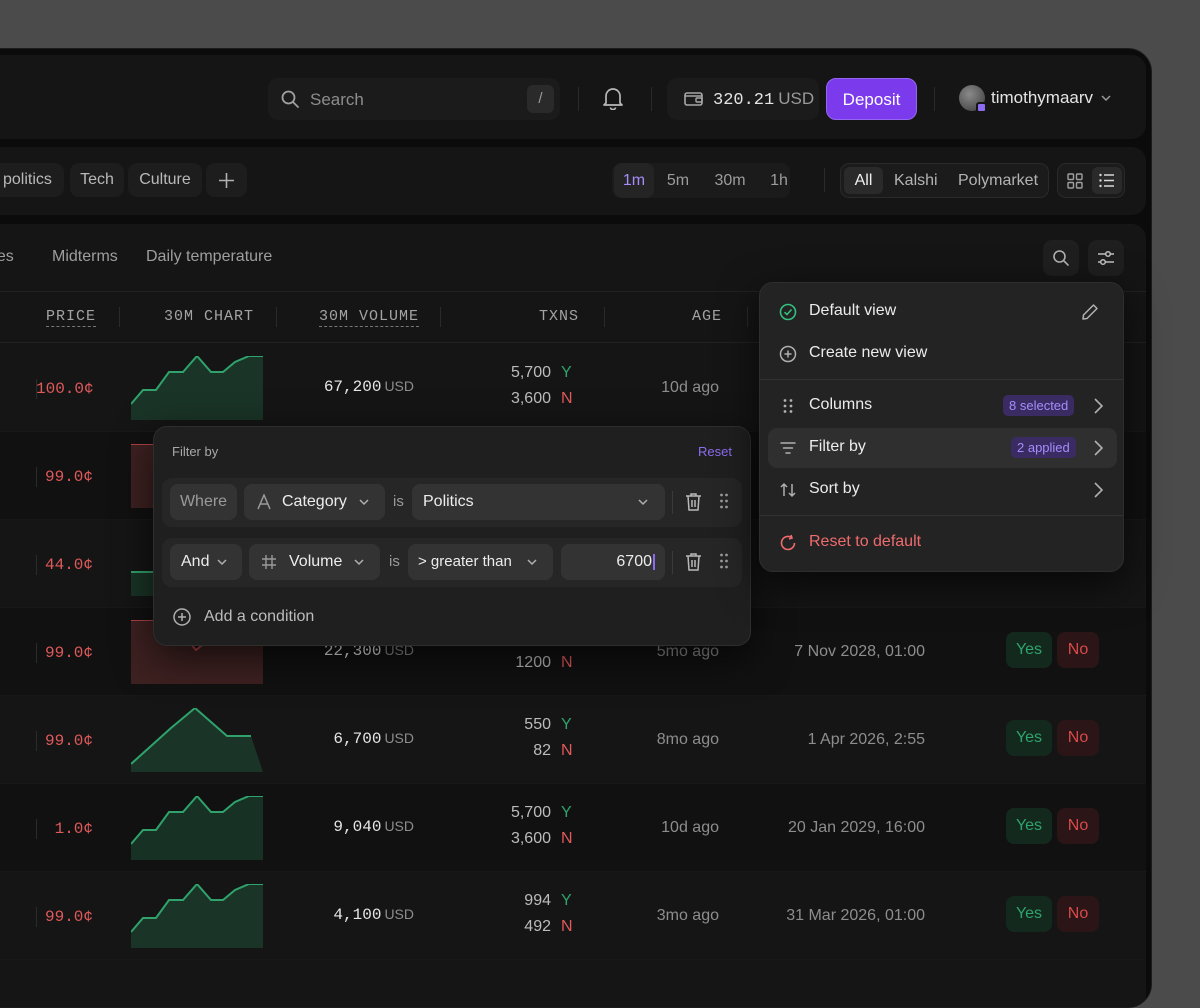 This screenshot has width=1200, height=1008. I want to click on table-header: PRICE 30M CHART 30M VOLUME TXNS AGE, so click(573, 317).